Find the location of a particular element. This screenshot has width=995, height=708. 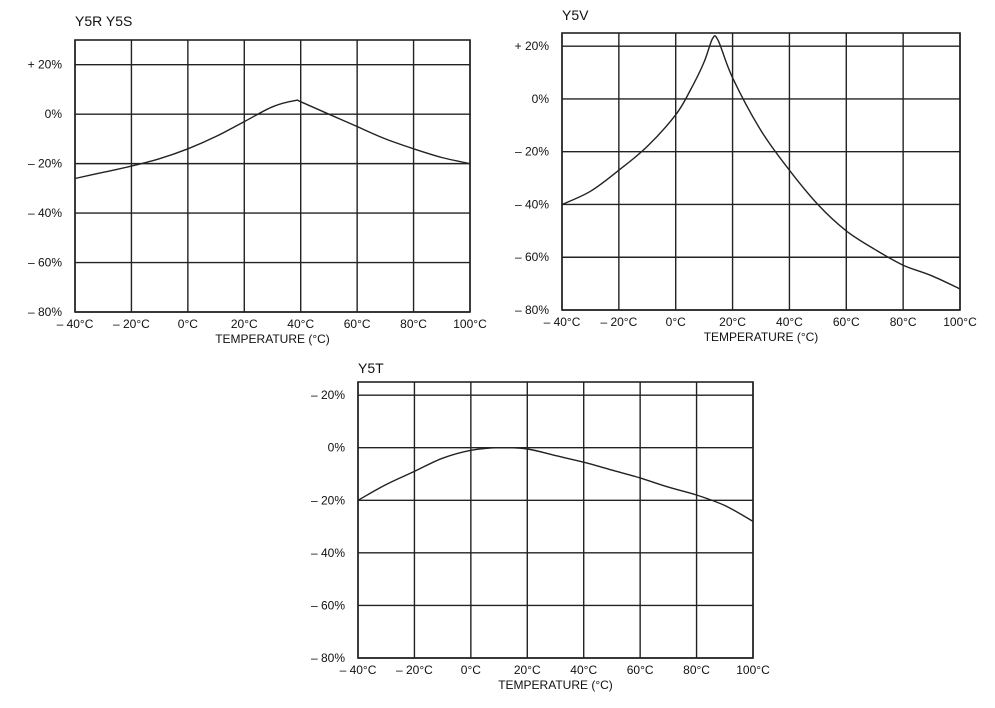

chart-title: Y5V is located at coordinates (575, 15).